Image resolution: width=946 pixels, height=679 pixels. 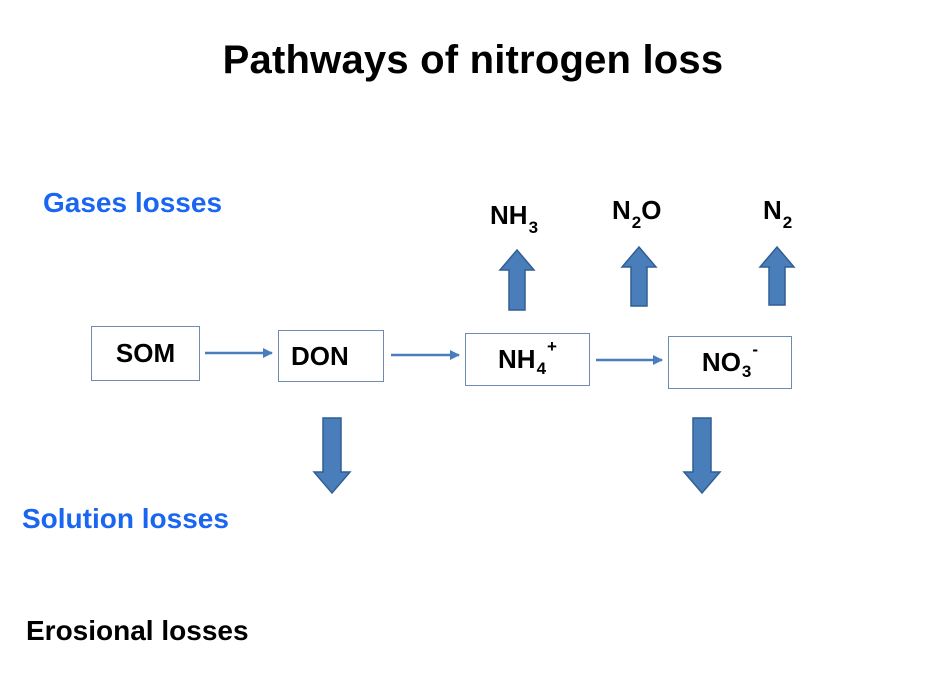 I want to click on gas-nh3: NH3, so click(x=514, y=218).